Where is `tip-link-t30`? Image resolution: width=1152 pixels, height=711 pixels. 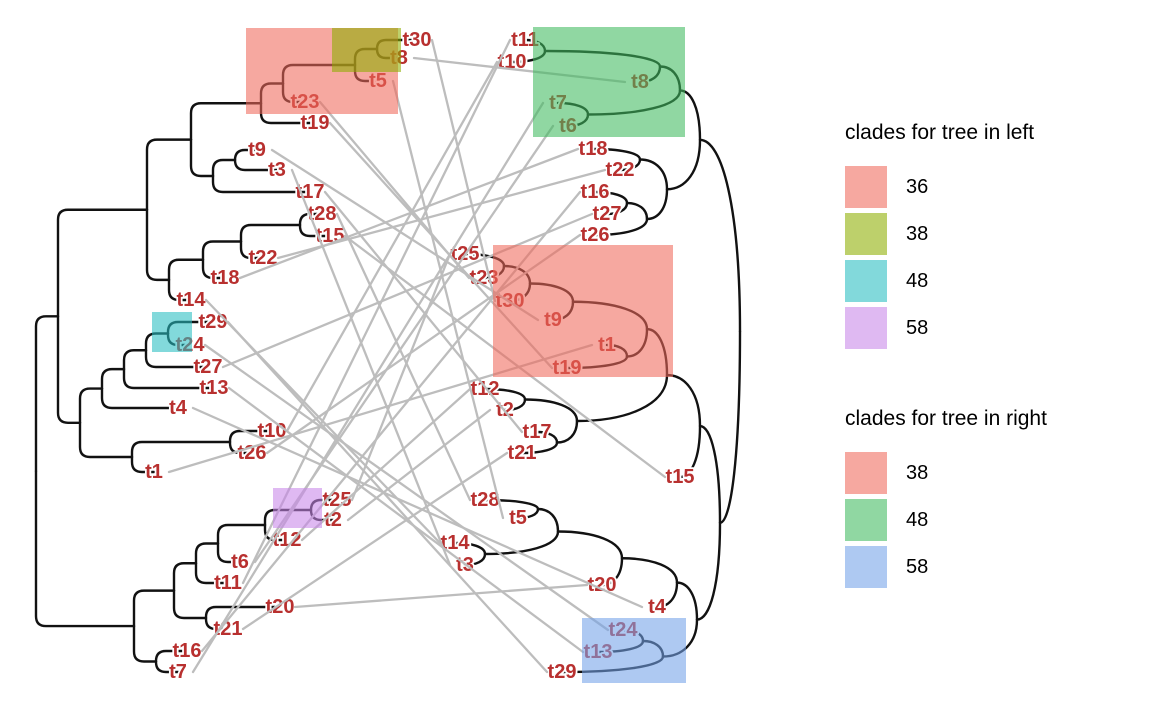
tip-link-t30 is located at coordinates (463, 170).